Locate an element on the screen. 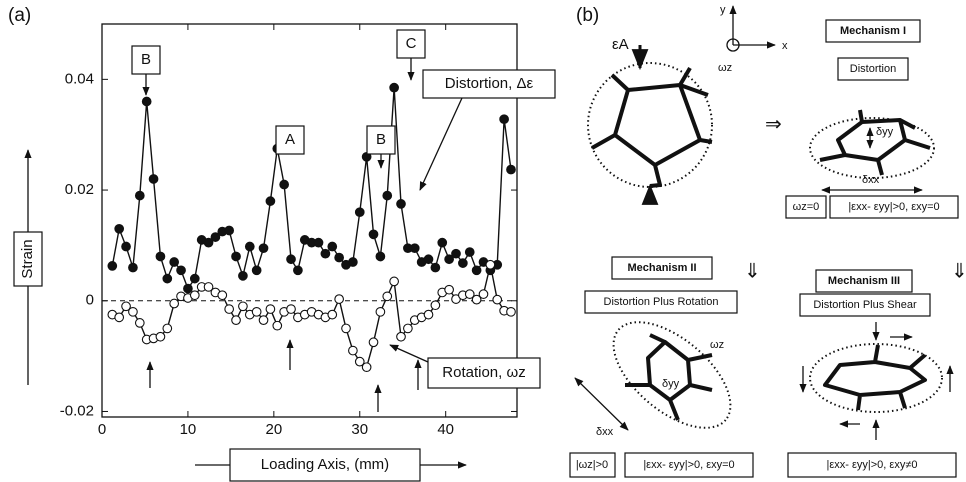 The width and height of the screenshot is (966, 482). x-tick-label: 40 is located at coordinates (445, 429).